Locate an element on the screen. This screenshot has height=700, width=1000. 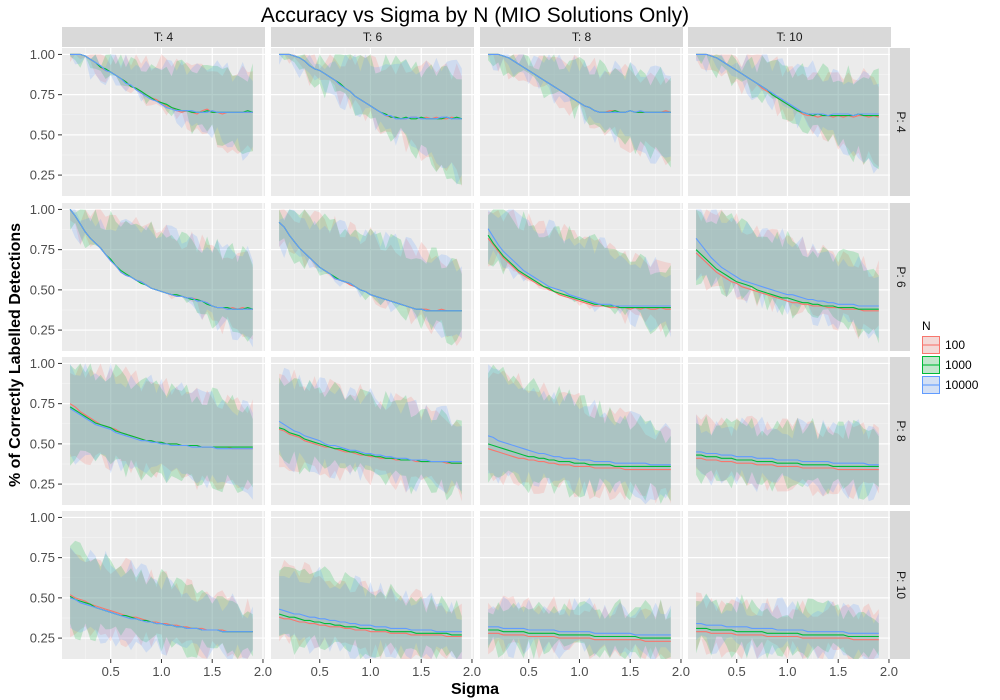
legend-label-10000: 10000 is located at coordinates (962, 385).